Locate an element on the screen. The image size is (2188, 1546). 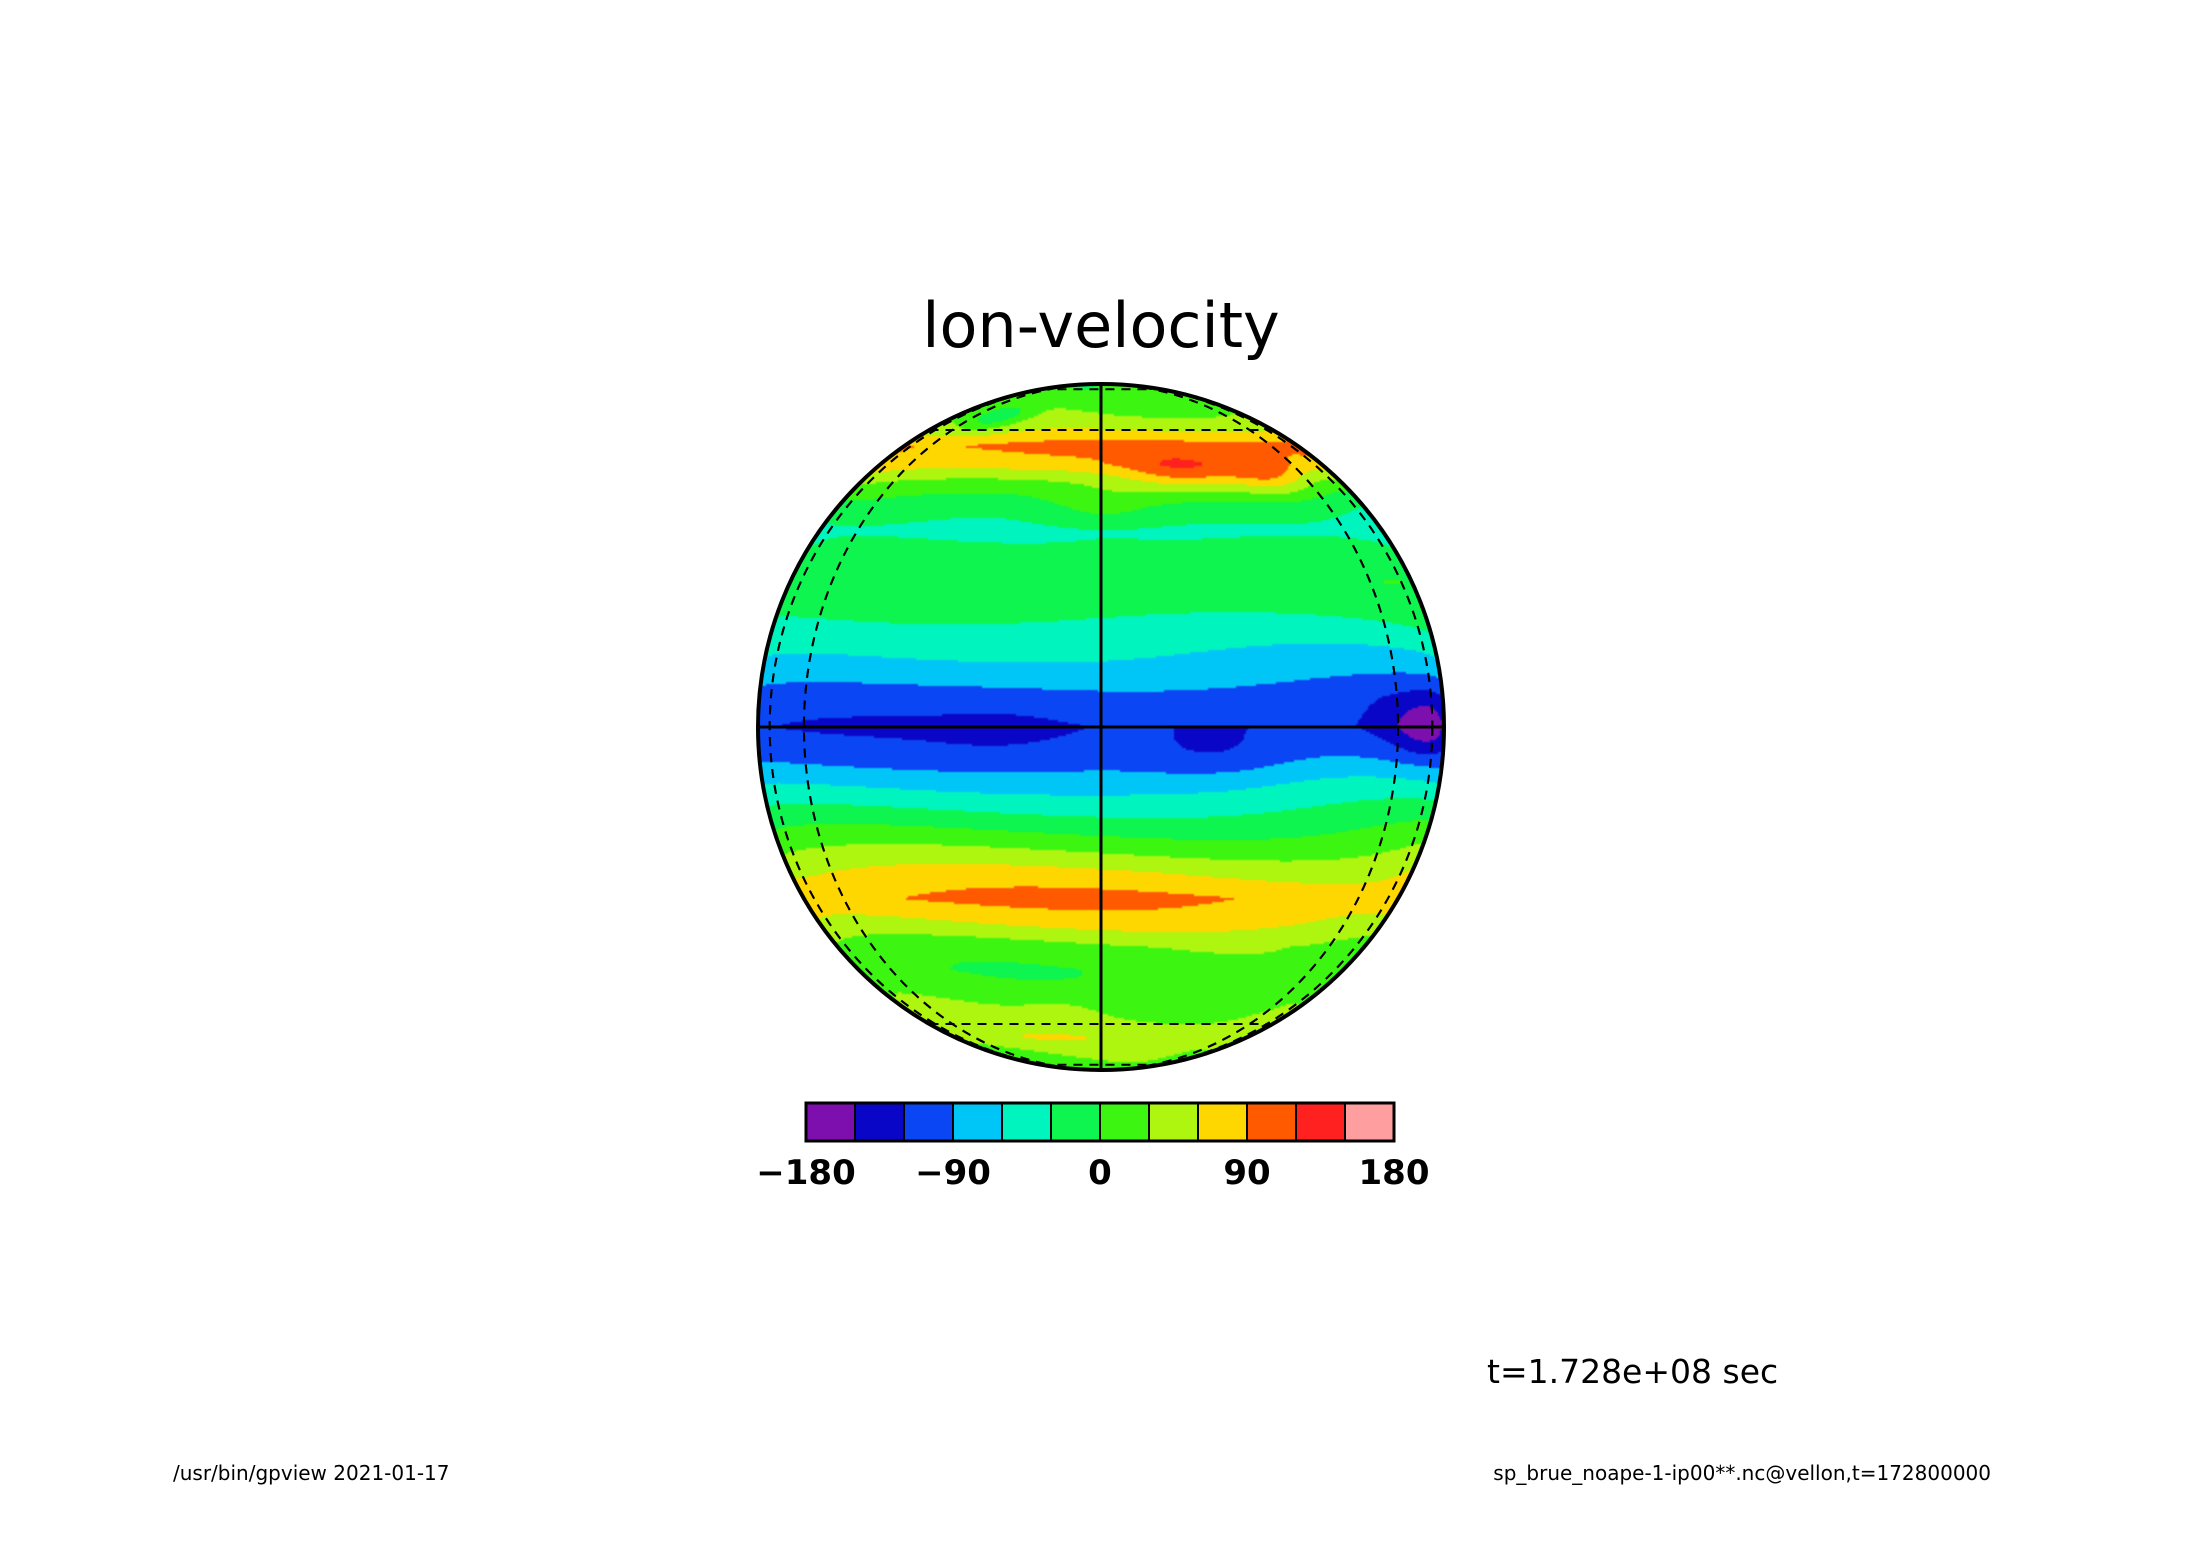
colorbar-tick-label: −180 is located at coordinates (805, 1173).